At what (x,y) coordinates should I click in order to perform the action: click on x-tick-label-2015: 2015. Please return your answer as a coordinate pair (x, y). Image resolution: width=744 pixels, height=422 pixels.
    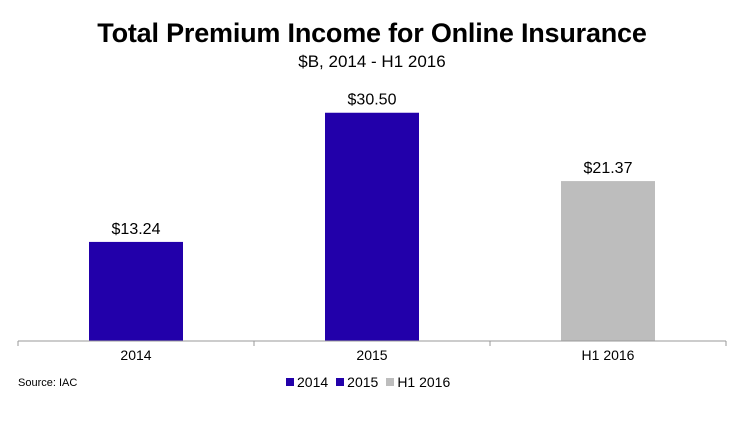
    Looking at the image, I should click on (371, 355).